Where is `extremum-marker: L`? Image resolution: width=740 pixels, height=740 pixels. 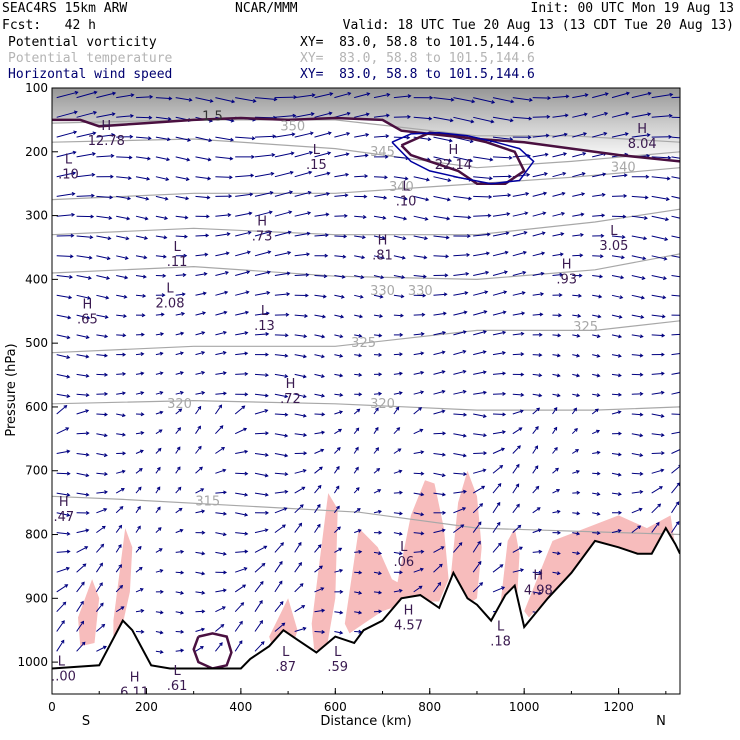
extremum-marker: L is located at coordinates (404, 547).